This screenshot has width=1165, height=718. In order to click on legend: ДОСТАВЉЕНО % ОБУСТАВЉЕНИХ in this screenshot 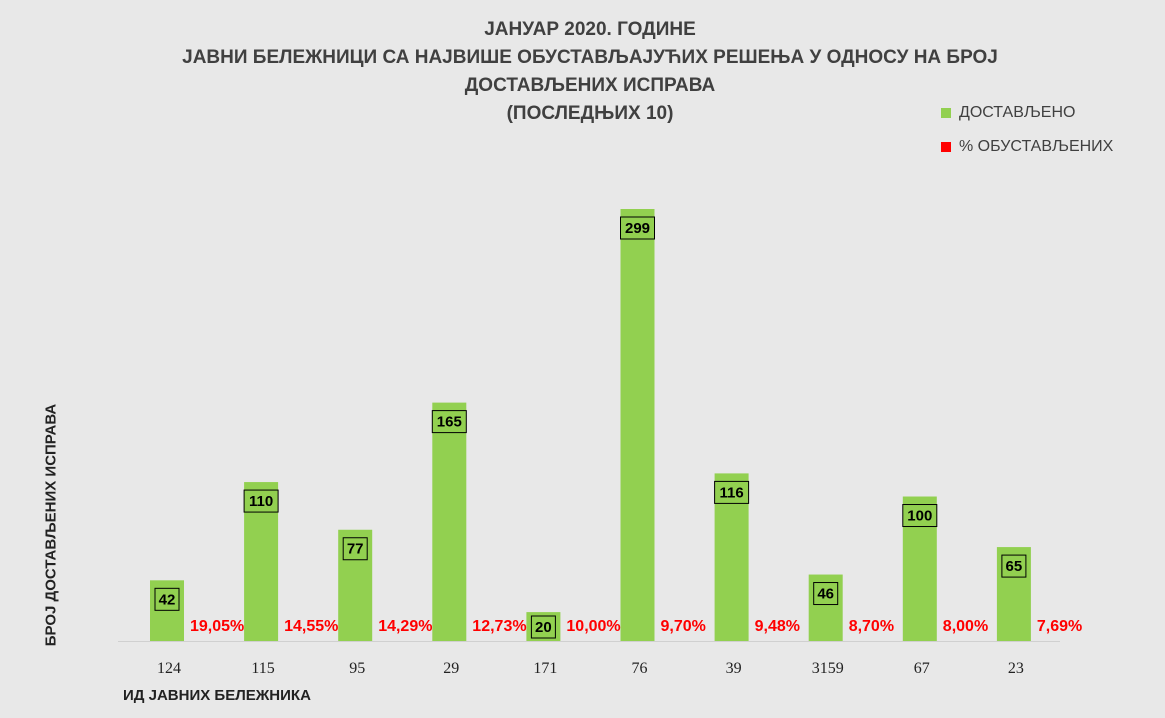, I will do `click(1027, 130)`.